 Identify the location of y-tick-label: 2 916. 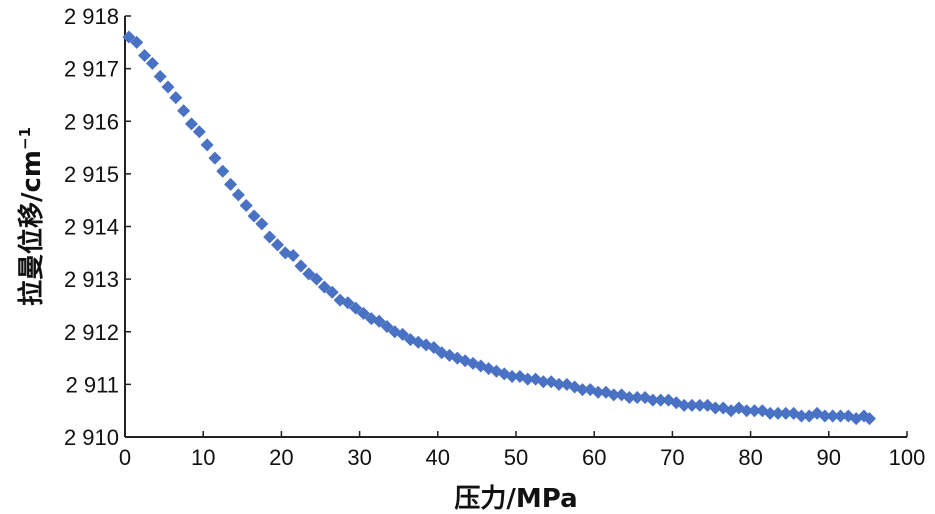
(91, 121).